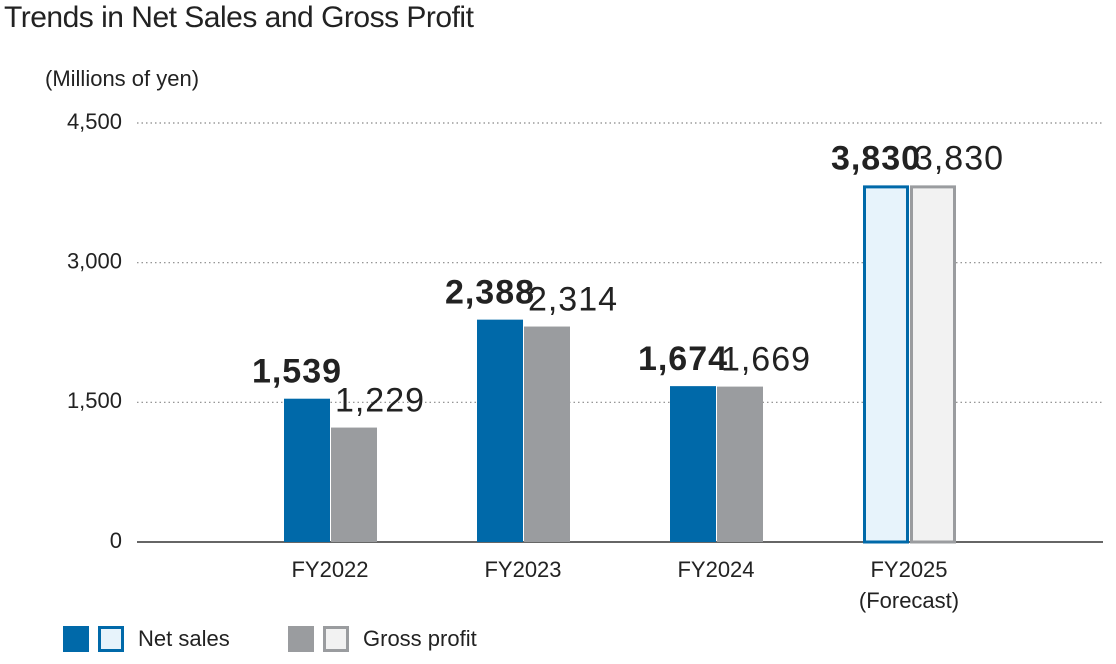 The width and height of the screenshot is (1116, 664). What do you see at coordinates (116, 540) in the screenshot?
I see `y-tick-label: 0` at bounding box center [116, 540].